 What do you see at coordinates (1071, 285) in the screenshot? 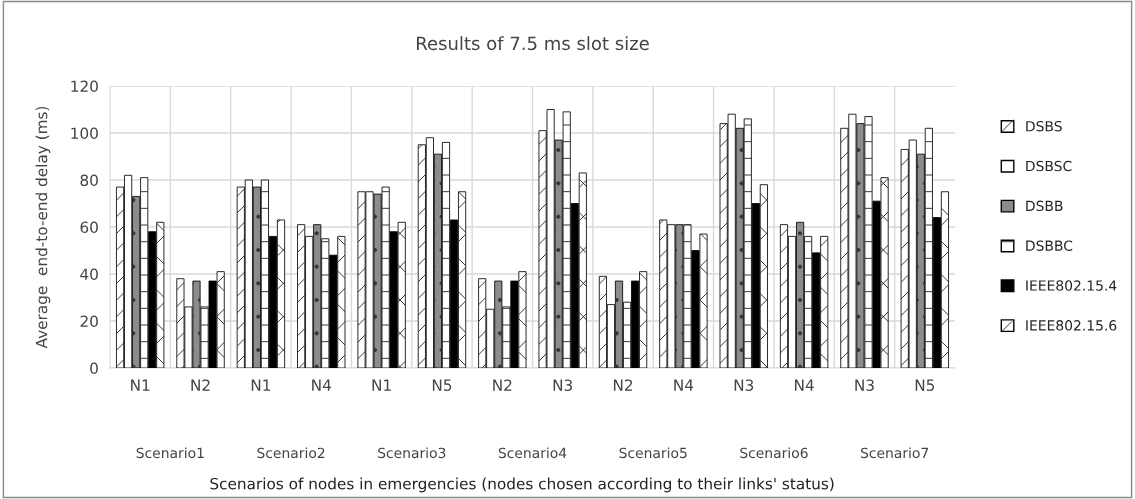
I see `legend-label: IEEE802.15.4` at bounding box center [1071, 285].